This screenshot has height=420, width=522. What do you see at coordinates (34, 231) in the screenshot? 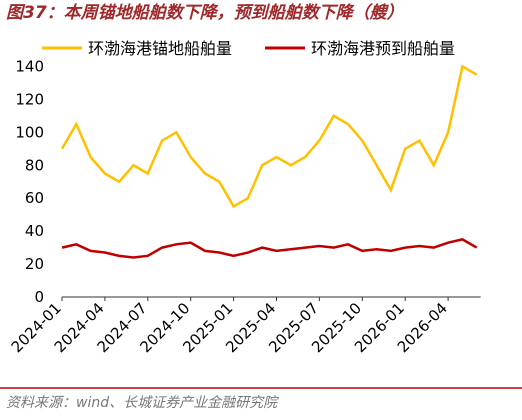
I see `y-tick-label: 40` at bounding box center [34, 231].